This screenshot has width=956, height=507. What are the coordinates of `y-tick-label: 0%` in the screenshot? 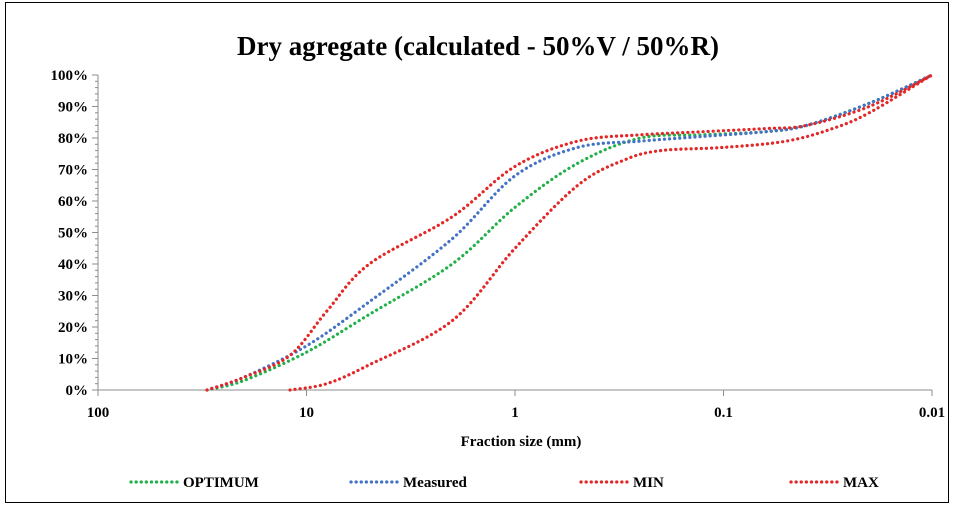 It's located at (77, 391).